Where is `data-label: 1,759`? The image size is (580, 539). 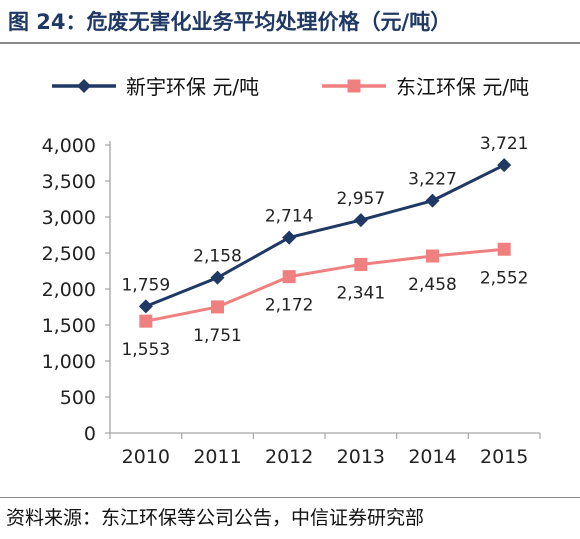 data-label: 1,759 is located at coordinates (145, 285).